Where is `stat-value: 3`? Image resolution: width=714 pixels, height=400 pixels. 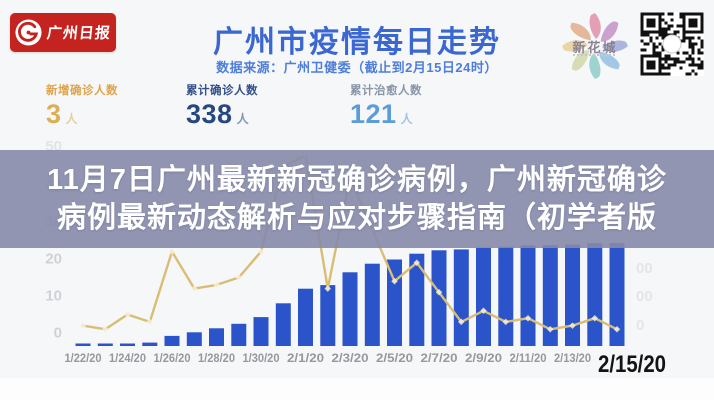 stat-value: 3 is located at coordinates (54, 114).